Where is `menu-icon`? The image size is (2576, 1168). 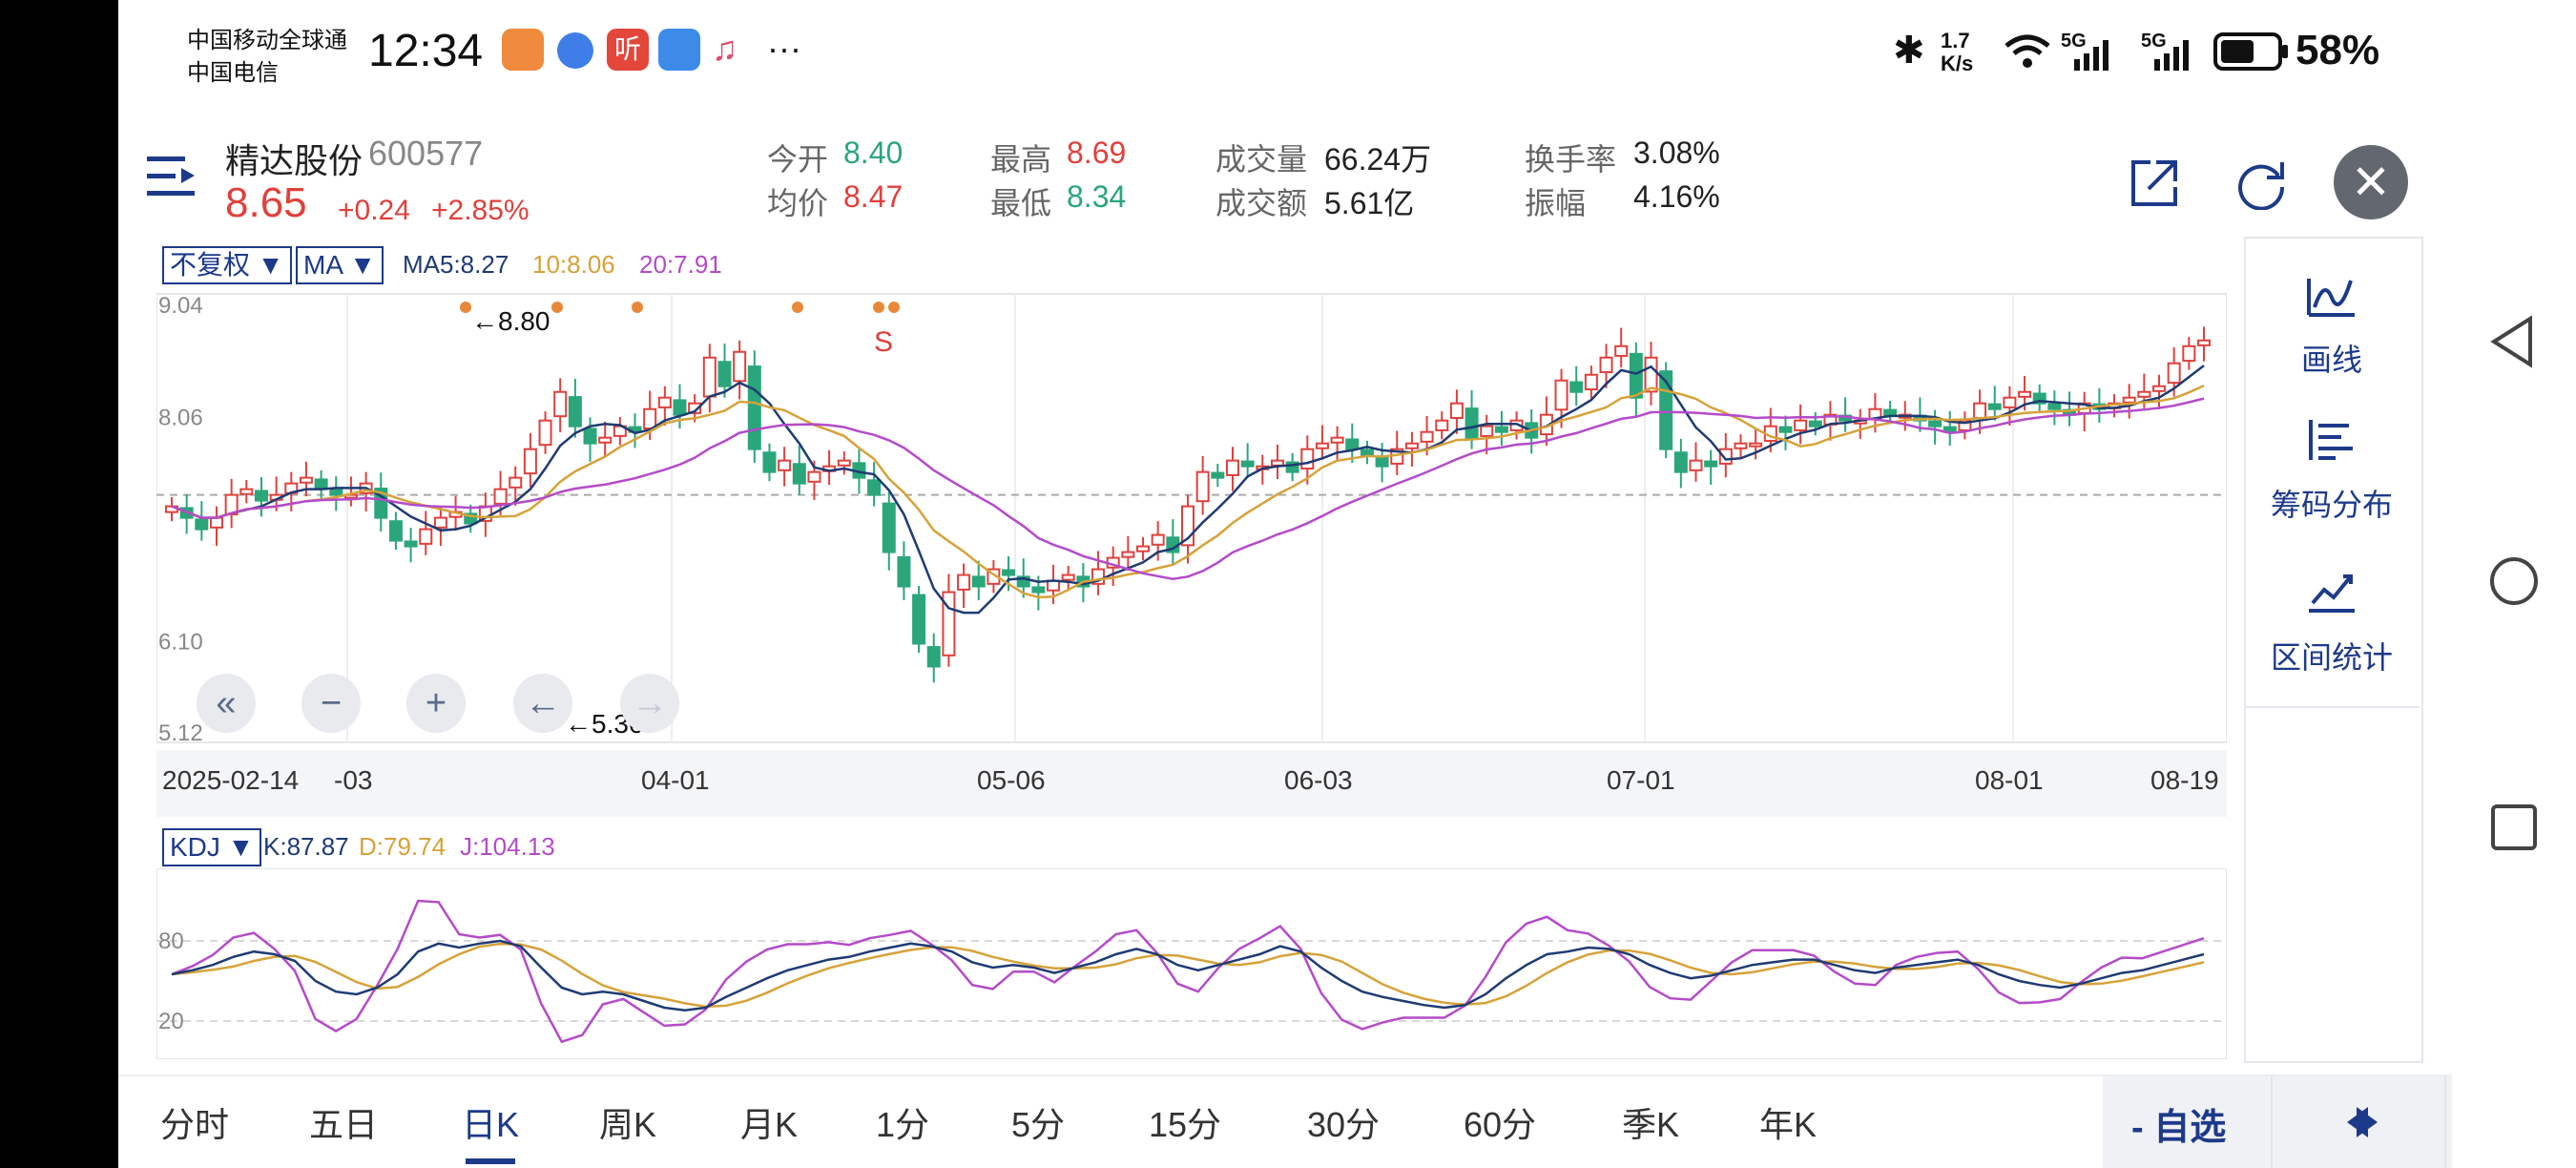 menu-icon is located at coordinates (172, 177).